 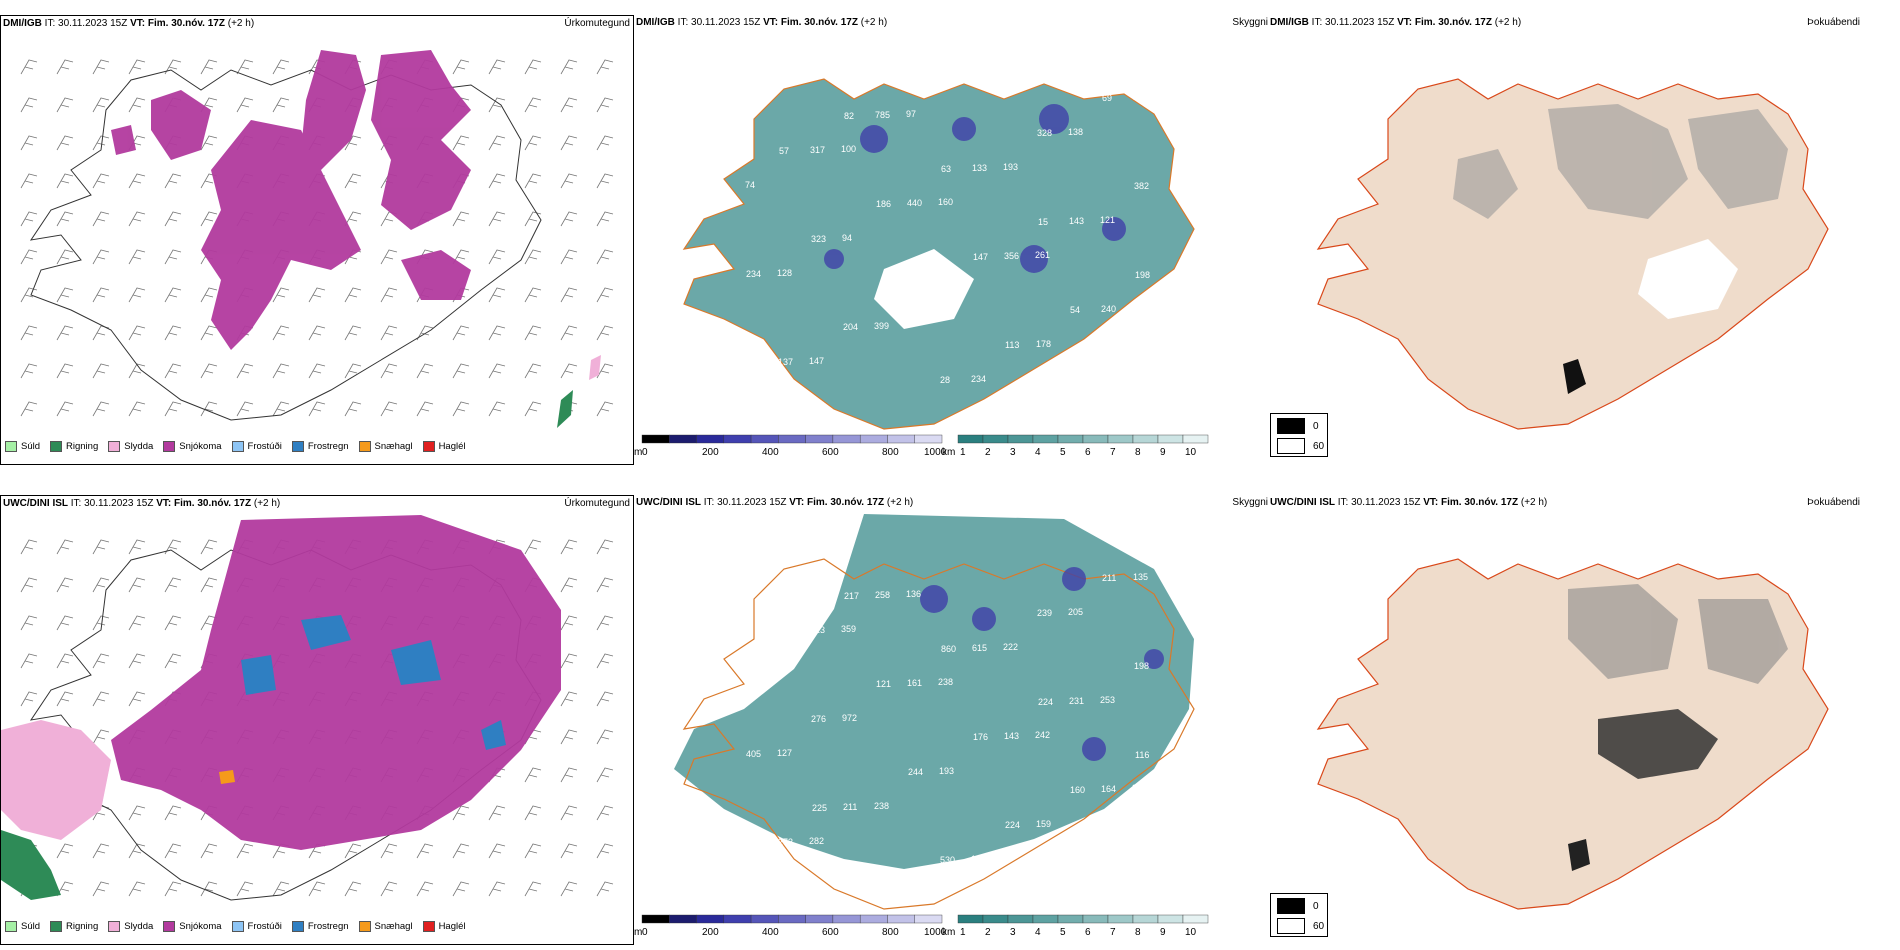 I want to click on cloud-base-label: 222, so click(x=1010, y=647).